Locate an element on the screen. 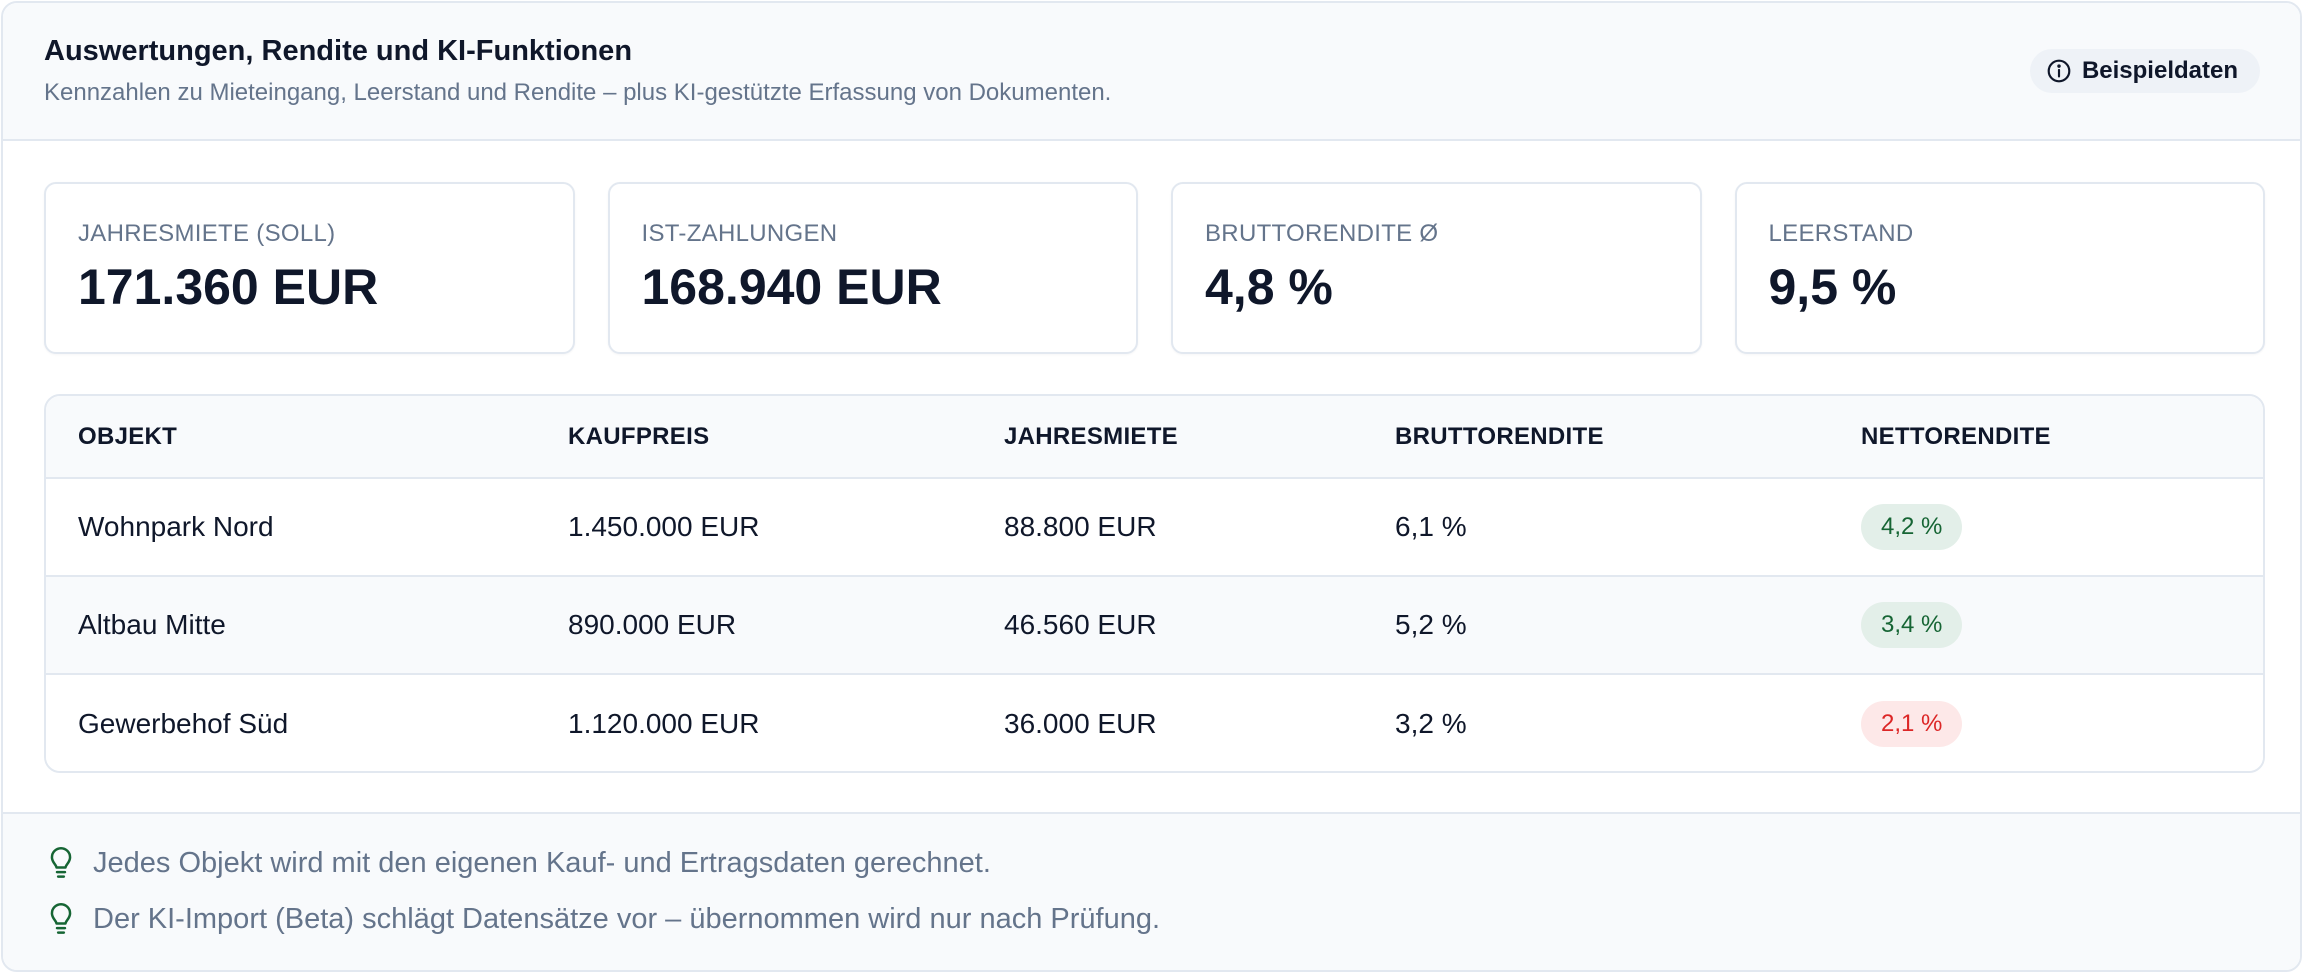  kpi-label: IST-ZAHLUNGEN is located at coordinates (739, 233).